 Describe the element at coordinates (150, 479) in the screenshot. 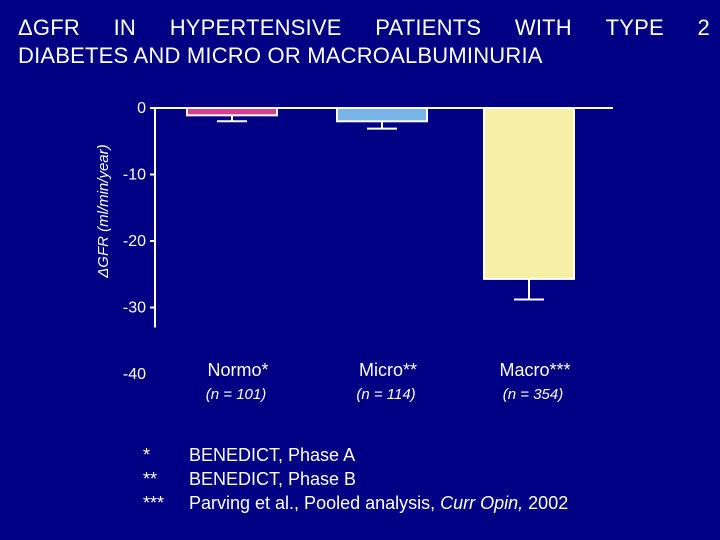

I see `footnote-mark: **` at that location.